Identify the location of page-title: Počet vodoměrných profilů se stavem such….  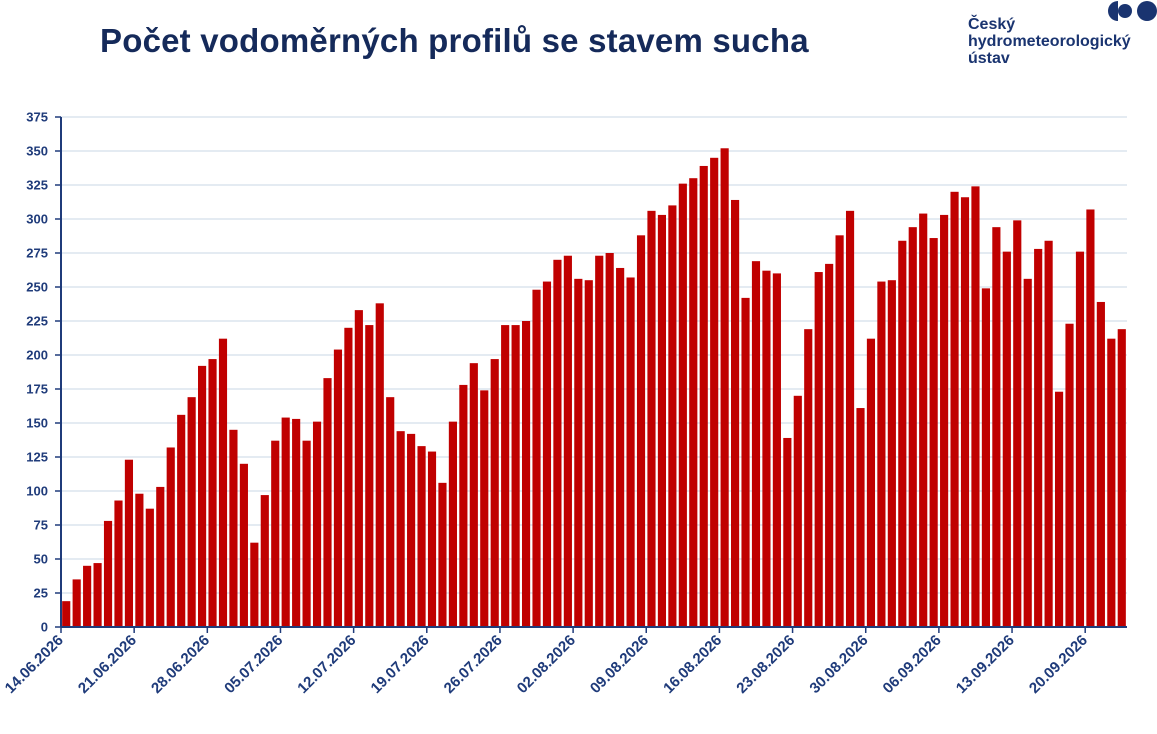
(454, 40).